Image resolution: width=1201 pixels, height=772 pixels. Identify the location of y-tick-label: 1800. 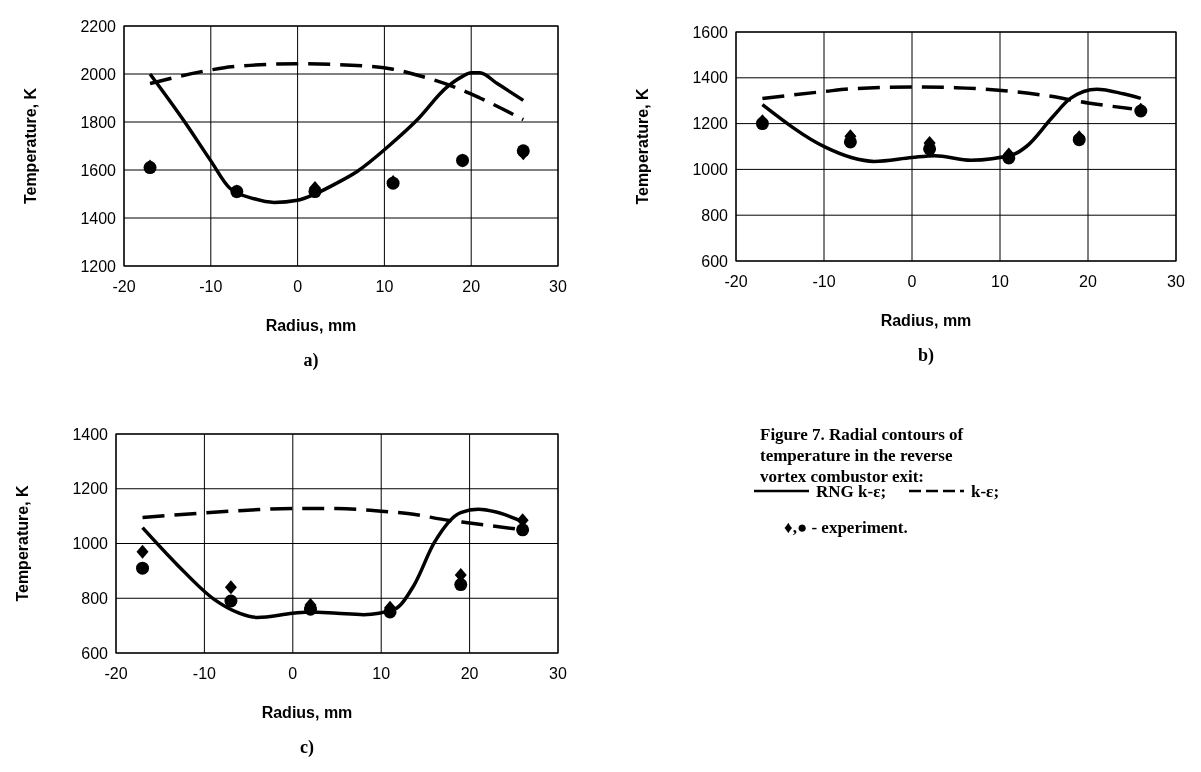
(98, 122).